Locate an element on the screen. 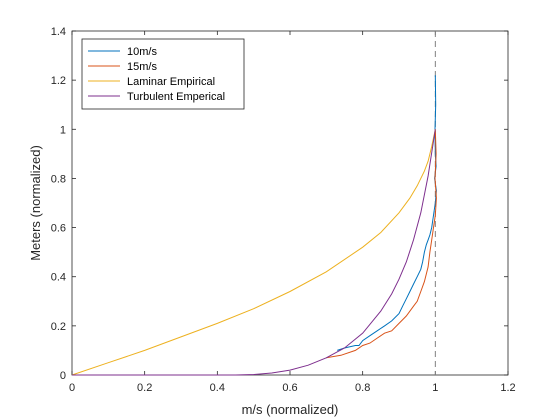  legend-entry-1: 10m/s is located at coordinates (142, 52).